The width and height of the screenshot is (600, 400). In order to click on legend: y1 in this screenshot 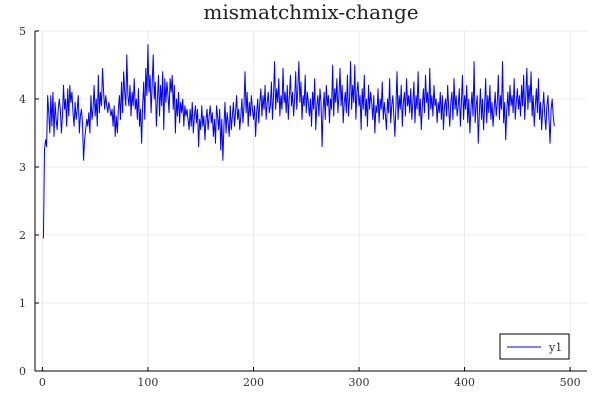, I will do `click(534, 346)`.